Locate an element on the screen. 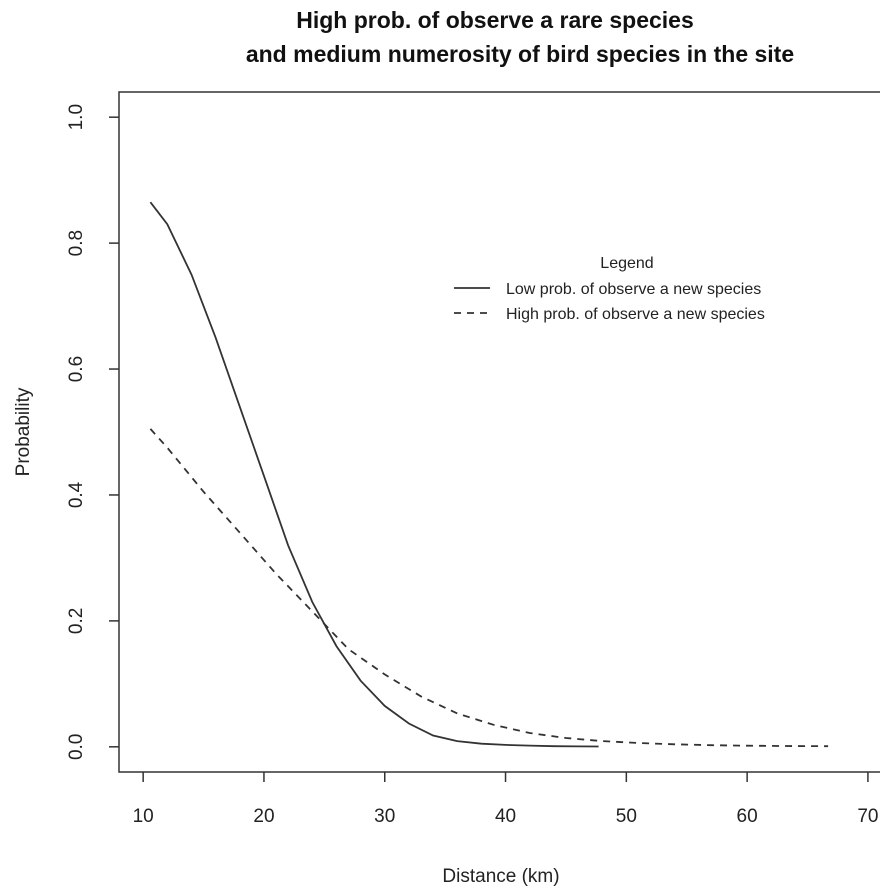 This screenshot has height=888, width=882. x-tick-label: 60 is located at coordinates (747, 816).